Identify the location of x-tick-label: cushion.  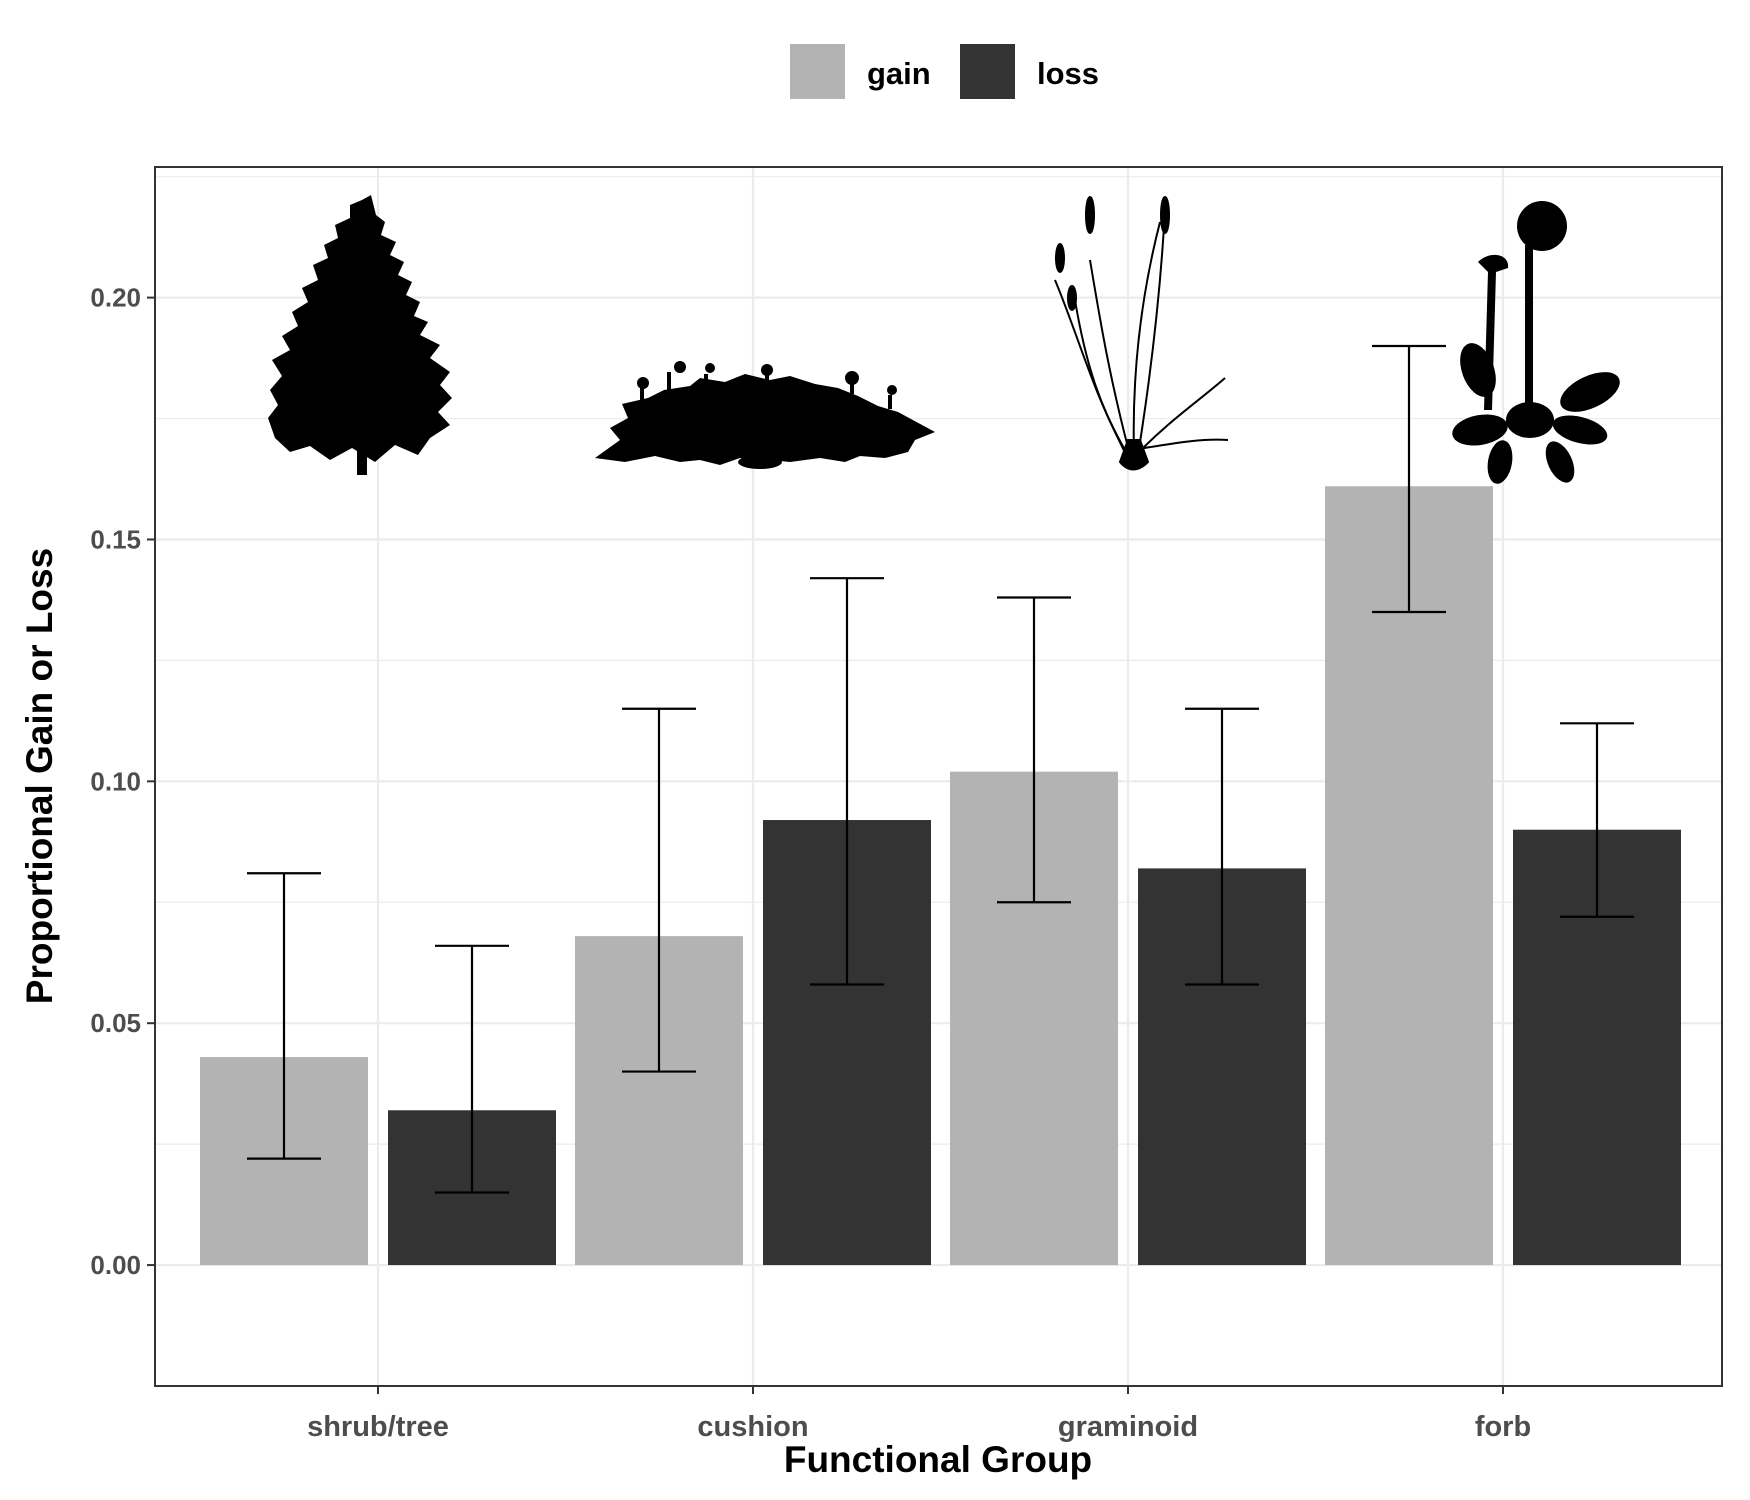
(752, 1427).